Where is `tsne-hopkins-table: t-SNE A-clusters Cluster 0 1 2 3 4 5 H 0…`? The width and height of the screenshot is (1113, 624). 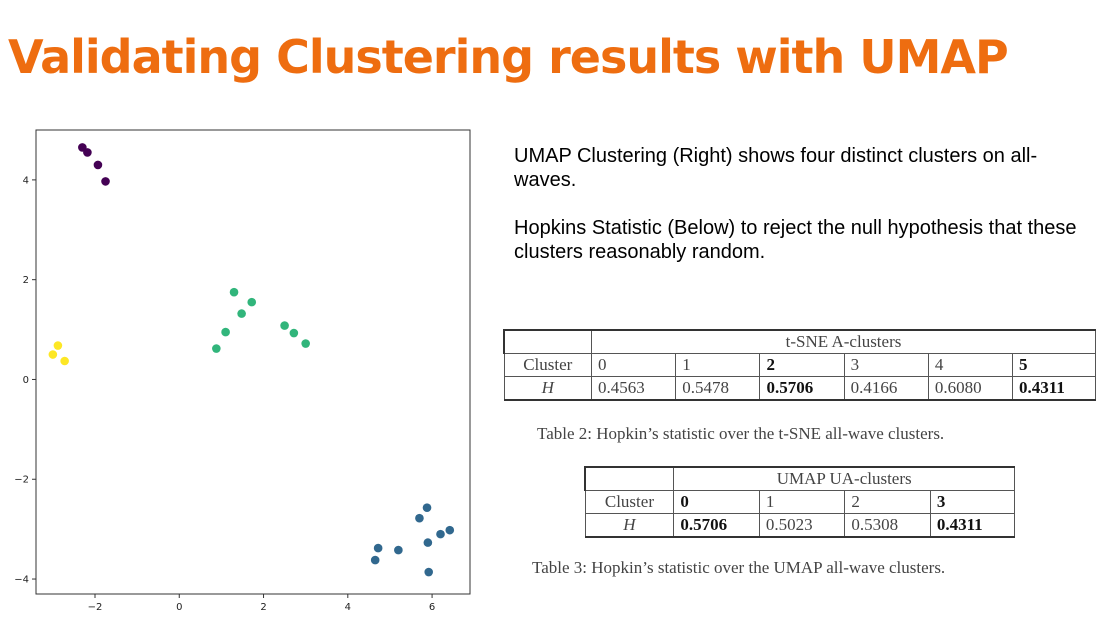
tsne-hopkins-table: t-SNE A-clusters Cluster 0 1 2 3 4 5 H 0… is located at coordinates (799, 365).